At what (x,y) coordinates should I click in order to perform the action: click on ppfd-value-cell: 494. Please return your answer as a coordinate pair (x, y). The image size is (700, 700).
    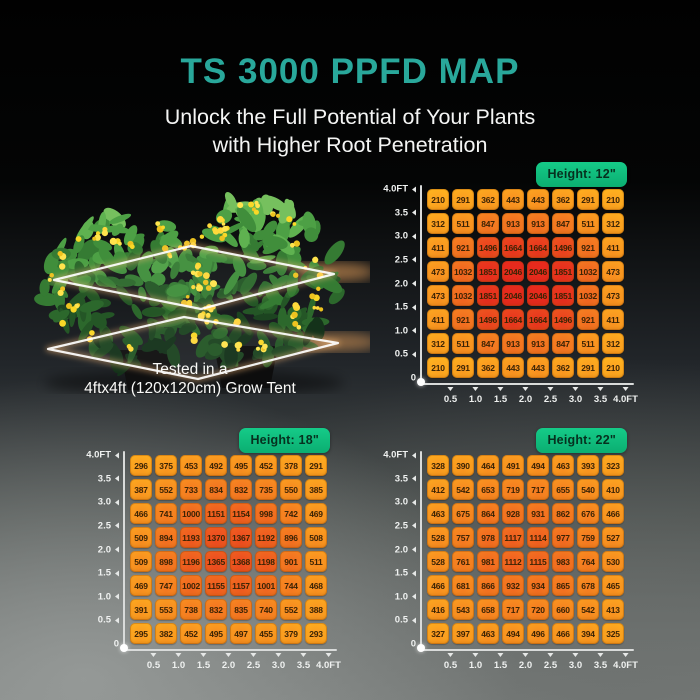
    Looking at the image, I should click on (538, 465).